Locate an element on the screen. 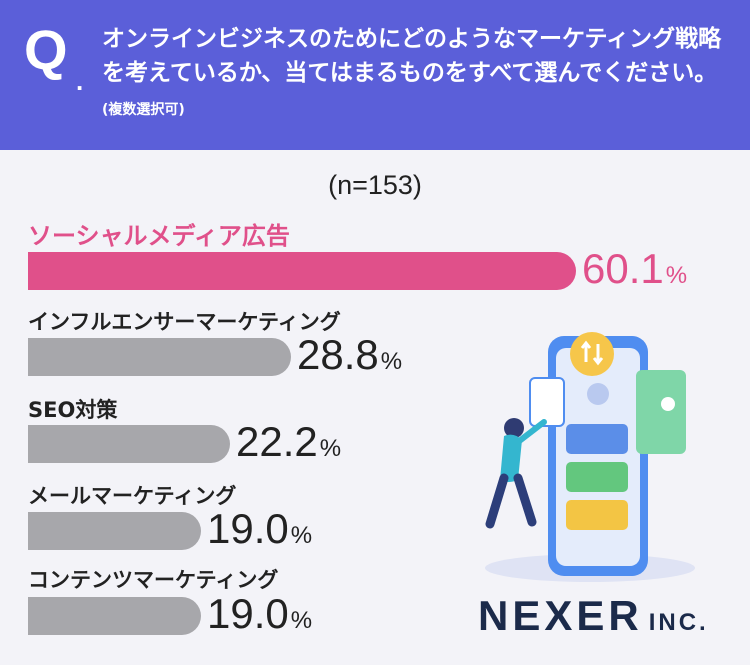 The width and height of the screenshot is (750, 665). marketing-illustration is located at coordinates (590, 457).